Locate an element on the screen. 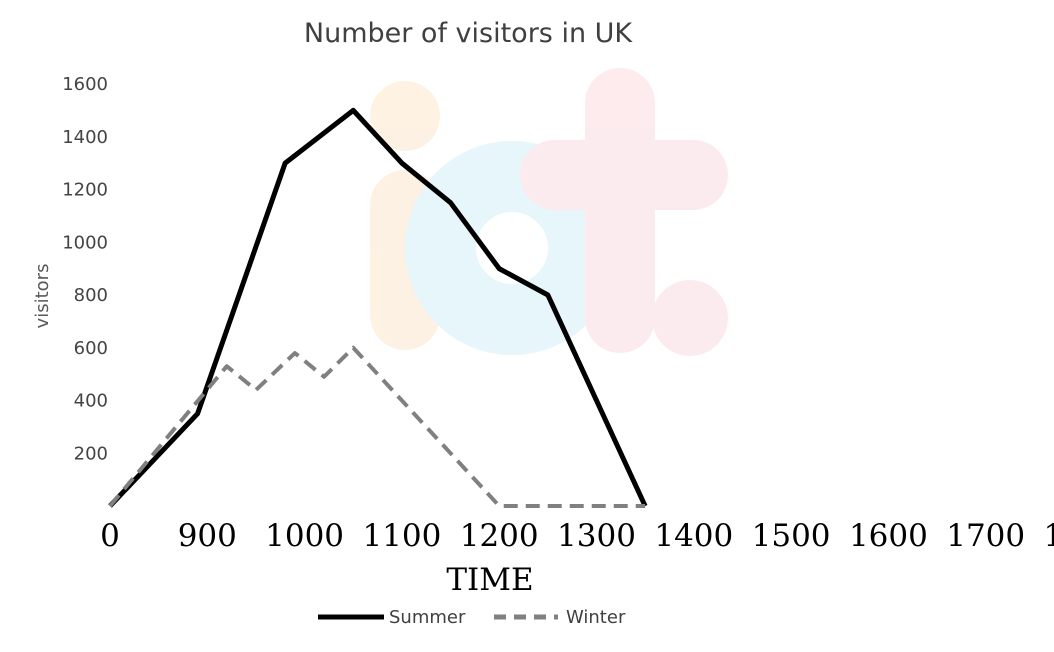  y-tick-label: 400 is located at coordinates (91, 401).